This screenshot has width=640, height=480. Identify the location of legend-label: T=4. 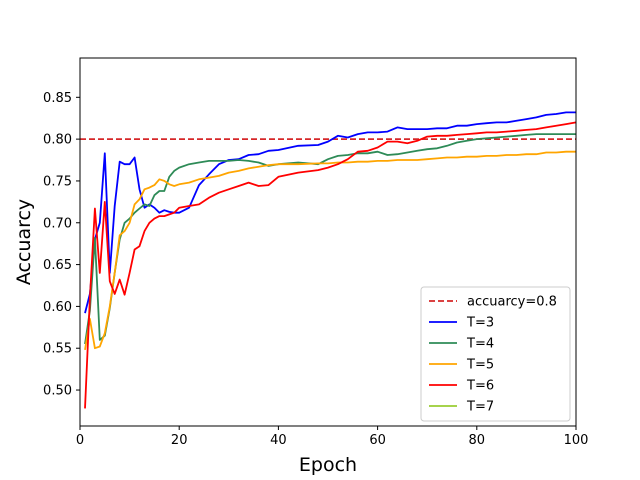
(480, 344).